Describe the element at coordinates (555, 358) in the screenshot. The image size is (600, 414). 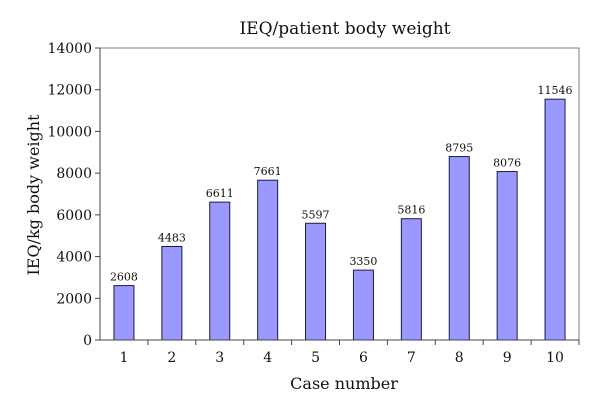
I see `x-tick-label: 10` at that location.